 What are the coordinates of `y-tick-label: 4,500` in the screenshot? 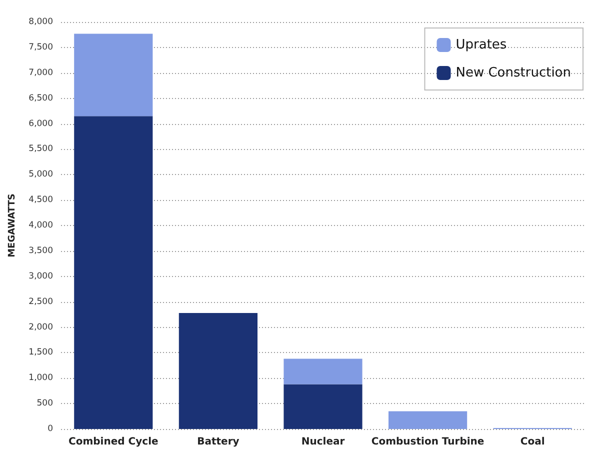 It's located at (40, 200).